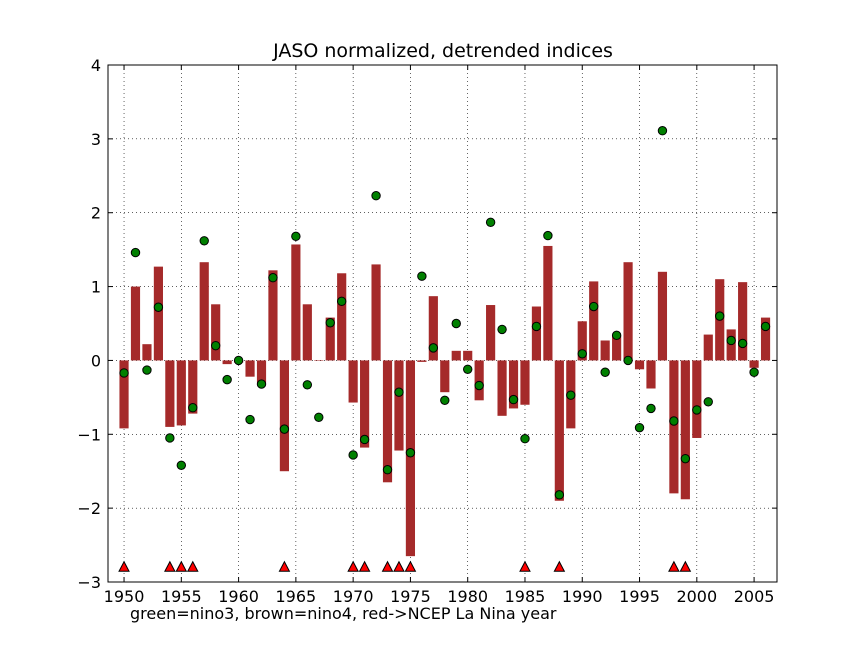 The height and width of the screenshot is (648, 864). What do you see at coordinates (467, 596) in the screenshot?
I see `x-tick-label: 1980` at bounding box center [467, 596].